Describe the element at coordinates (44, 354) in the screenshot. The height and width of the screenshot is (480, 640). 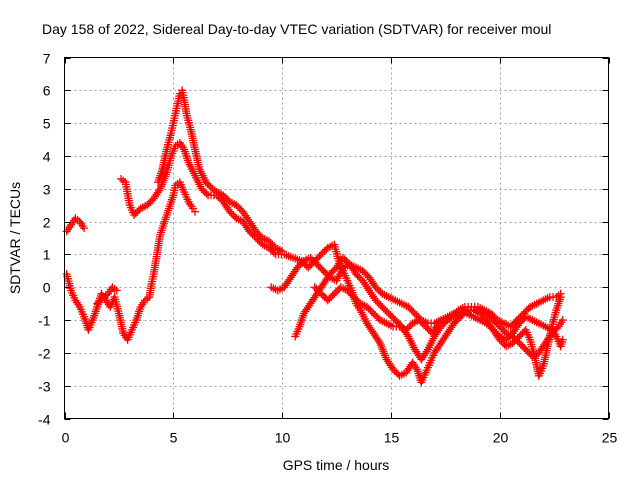
I see `y-tick-label: -2` at that location.